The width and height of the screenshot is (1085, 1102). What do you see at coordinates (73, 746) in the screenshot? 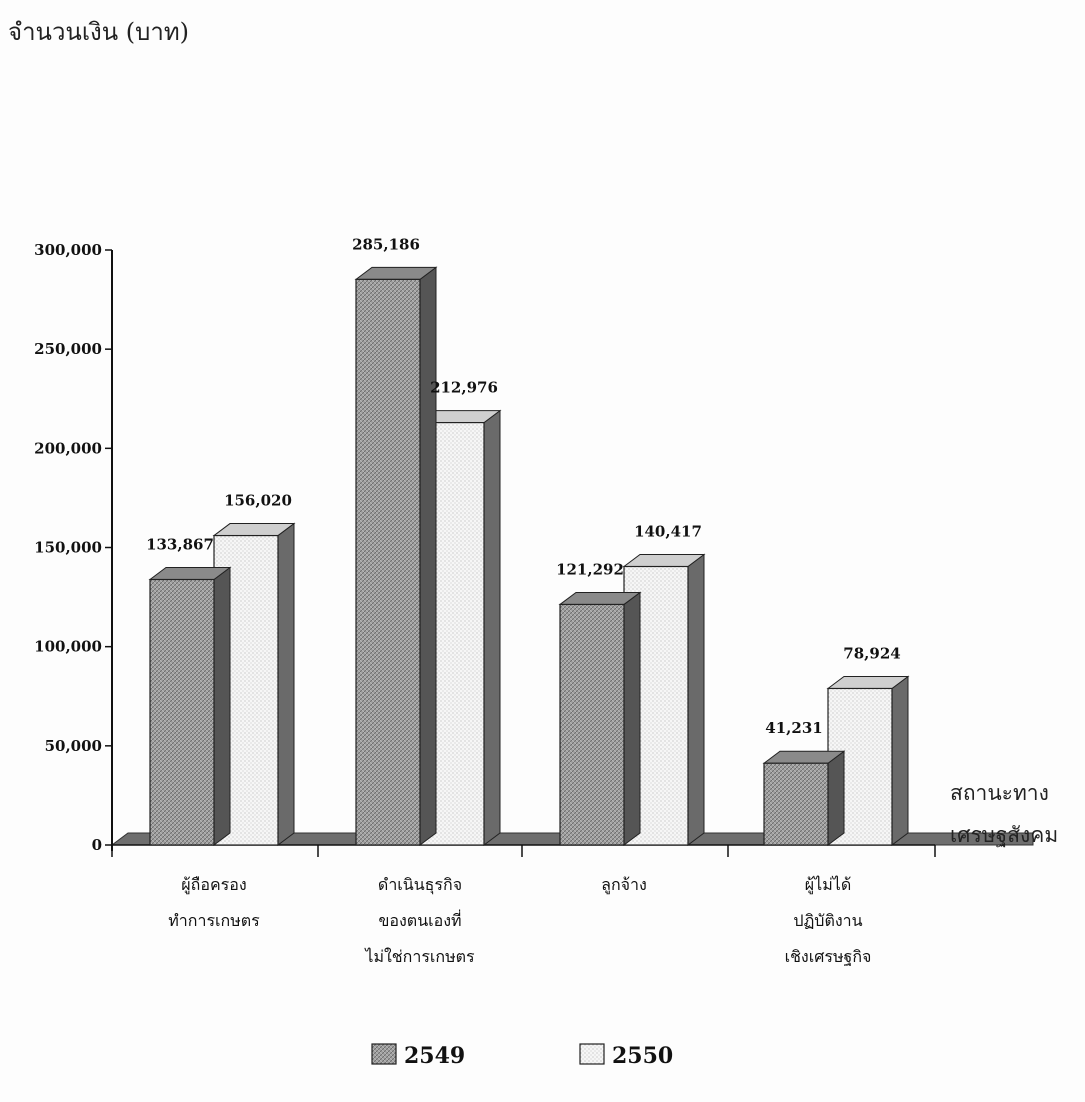
I see `y-tick-label: 50,000` at bounding box center [73, 746].